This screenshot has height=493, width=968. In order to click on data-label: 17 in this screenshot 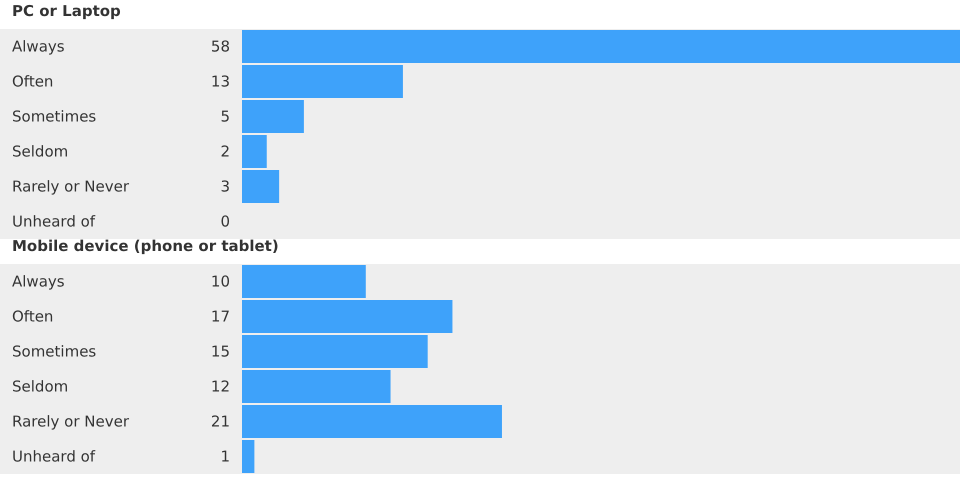, I will do `click(220, 317)`.